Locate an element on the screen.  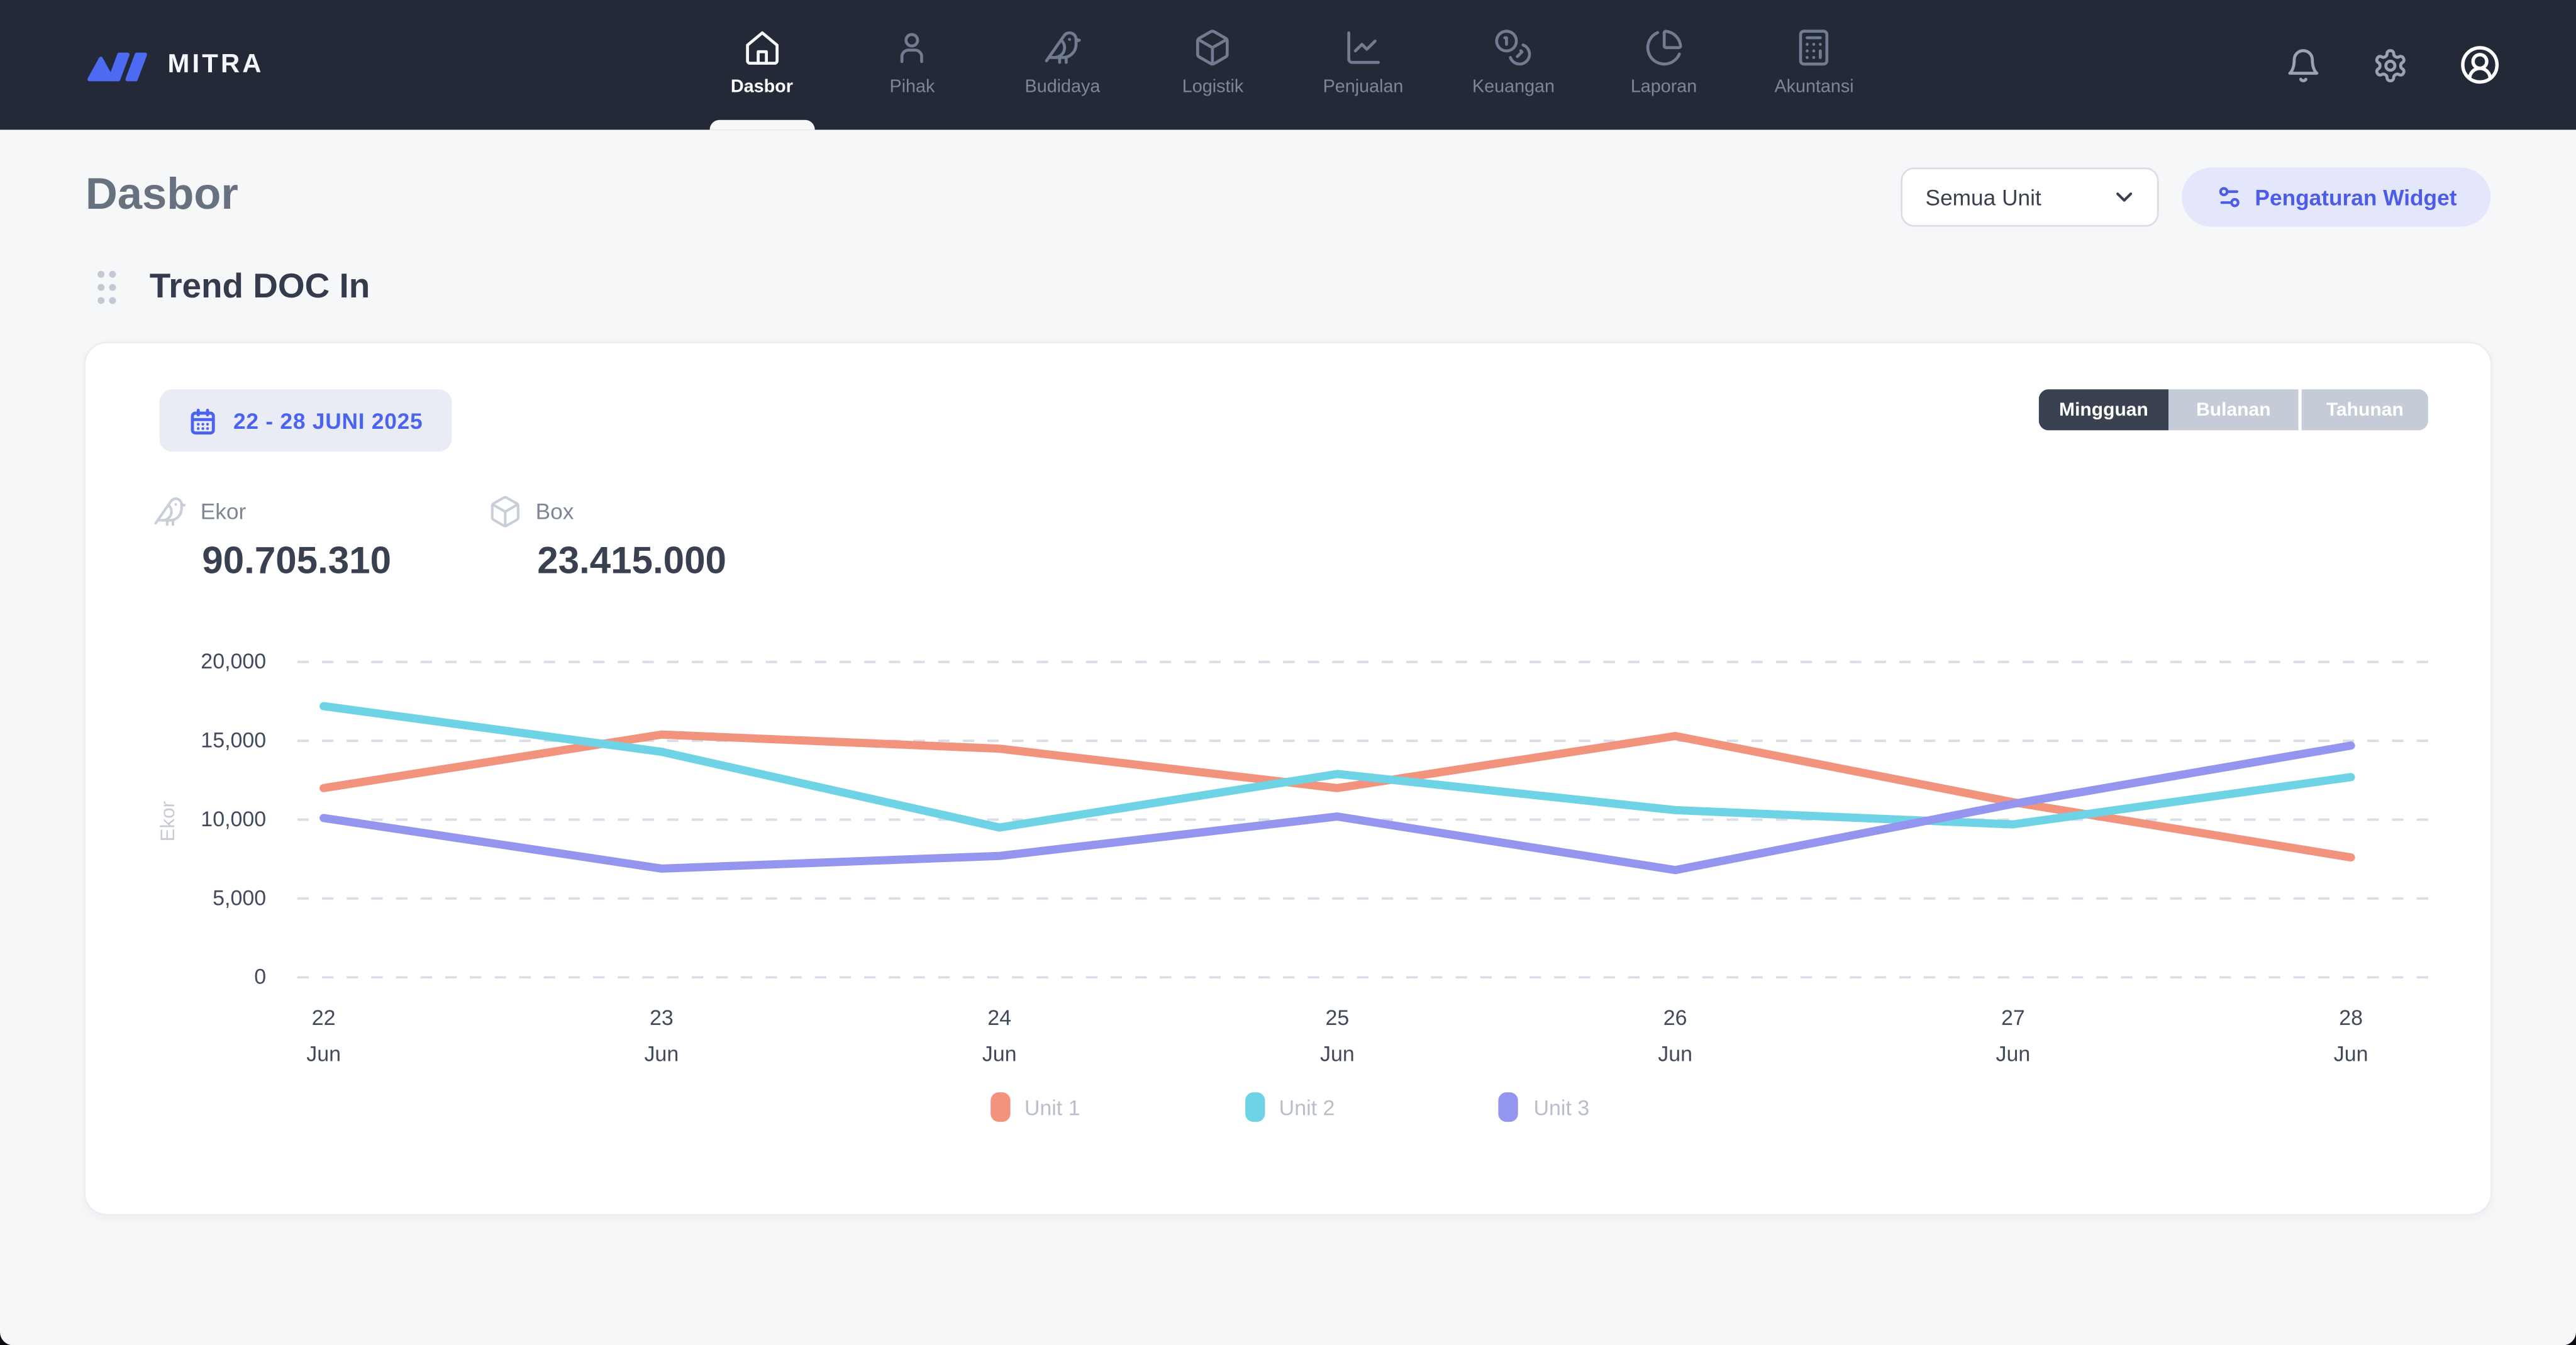
x-tick-label: 23 Jun is located at coordinates (661, 1036).